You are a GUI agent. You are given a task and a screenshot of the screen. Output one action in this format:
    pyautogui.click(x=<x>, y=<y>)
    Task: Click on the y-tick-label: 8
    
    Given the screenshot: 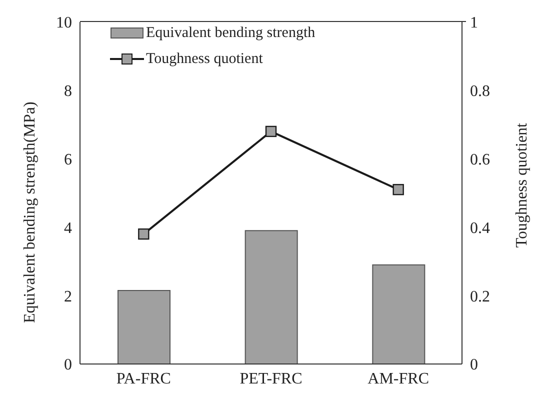 What is the action you would take?
    pyautogui.click(x=68, y=91)
    